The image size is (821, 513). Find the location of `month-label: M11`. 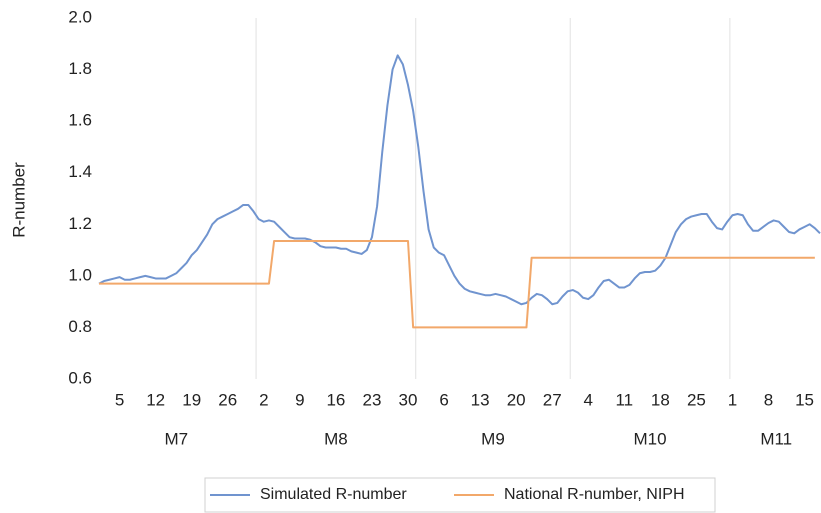

month-label: M11 is located at coordinates (776, 438).